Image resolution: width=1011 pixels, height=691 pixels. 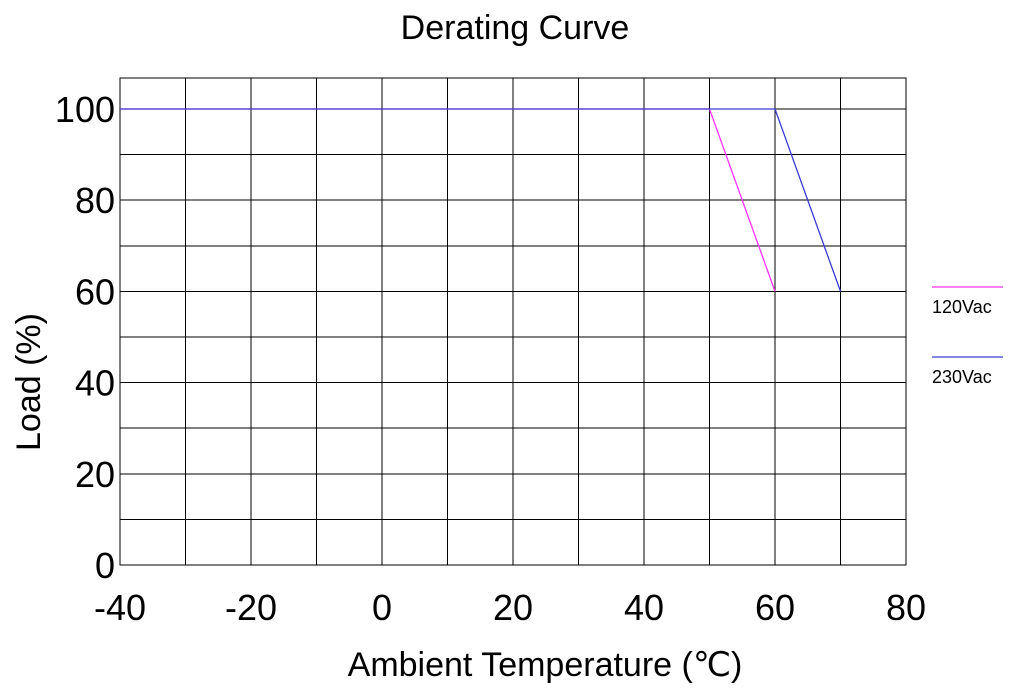 What do you see at coordinates (95, 291) in the screenshot?
I see `y-tick-label: 60` at bounding box center [95, 291].